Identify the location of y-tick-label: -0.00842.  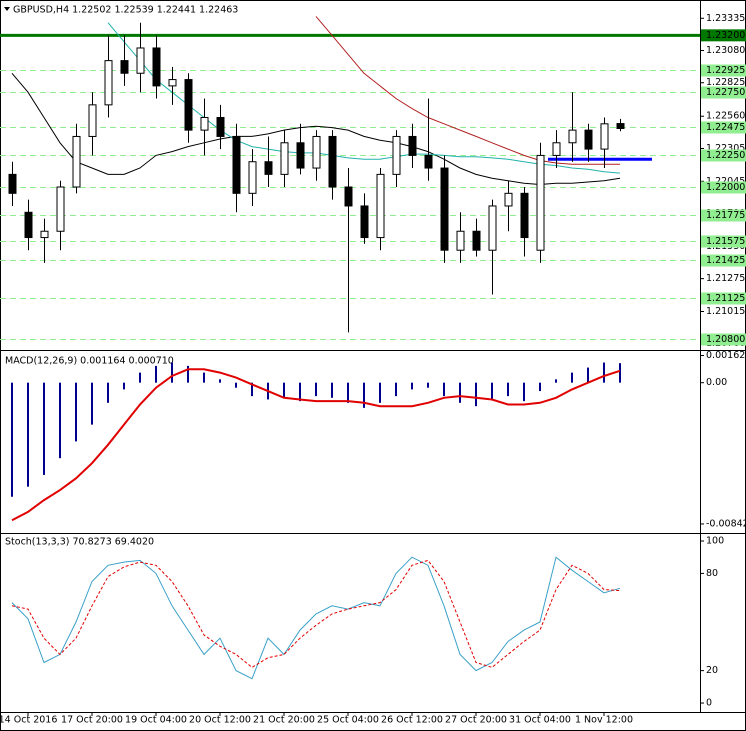
(726, 523).